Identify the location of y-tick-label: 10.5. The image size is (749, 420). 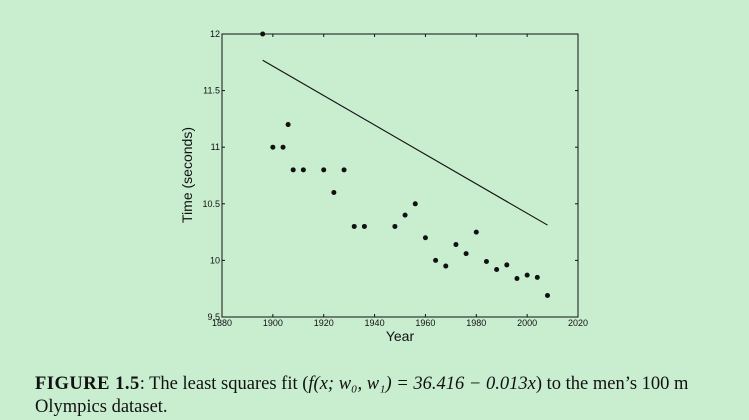
(211, 204).